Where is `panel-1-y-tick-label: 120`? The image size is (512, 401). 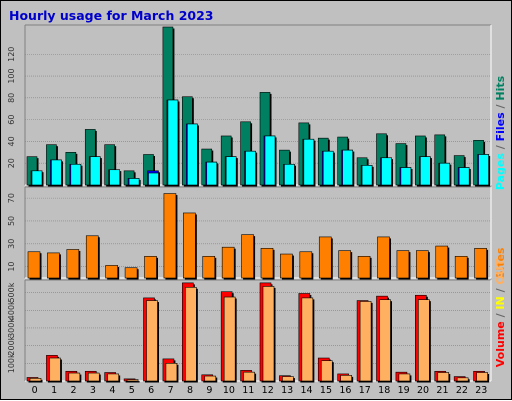
panel-1-y-tick-label: 120 is located at coordinates (11, 54).